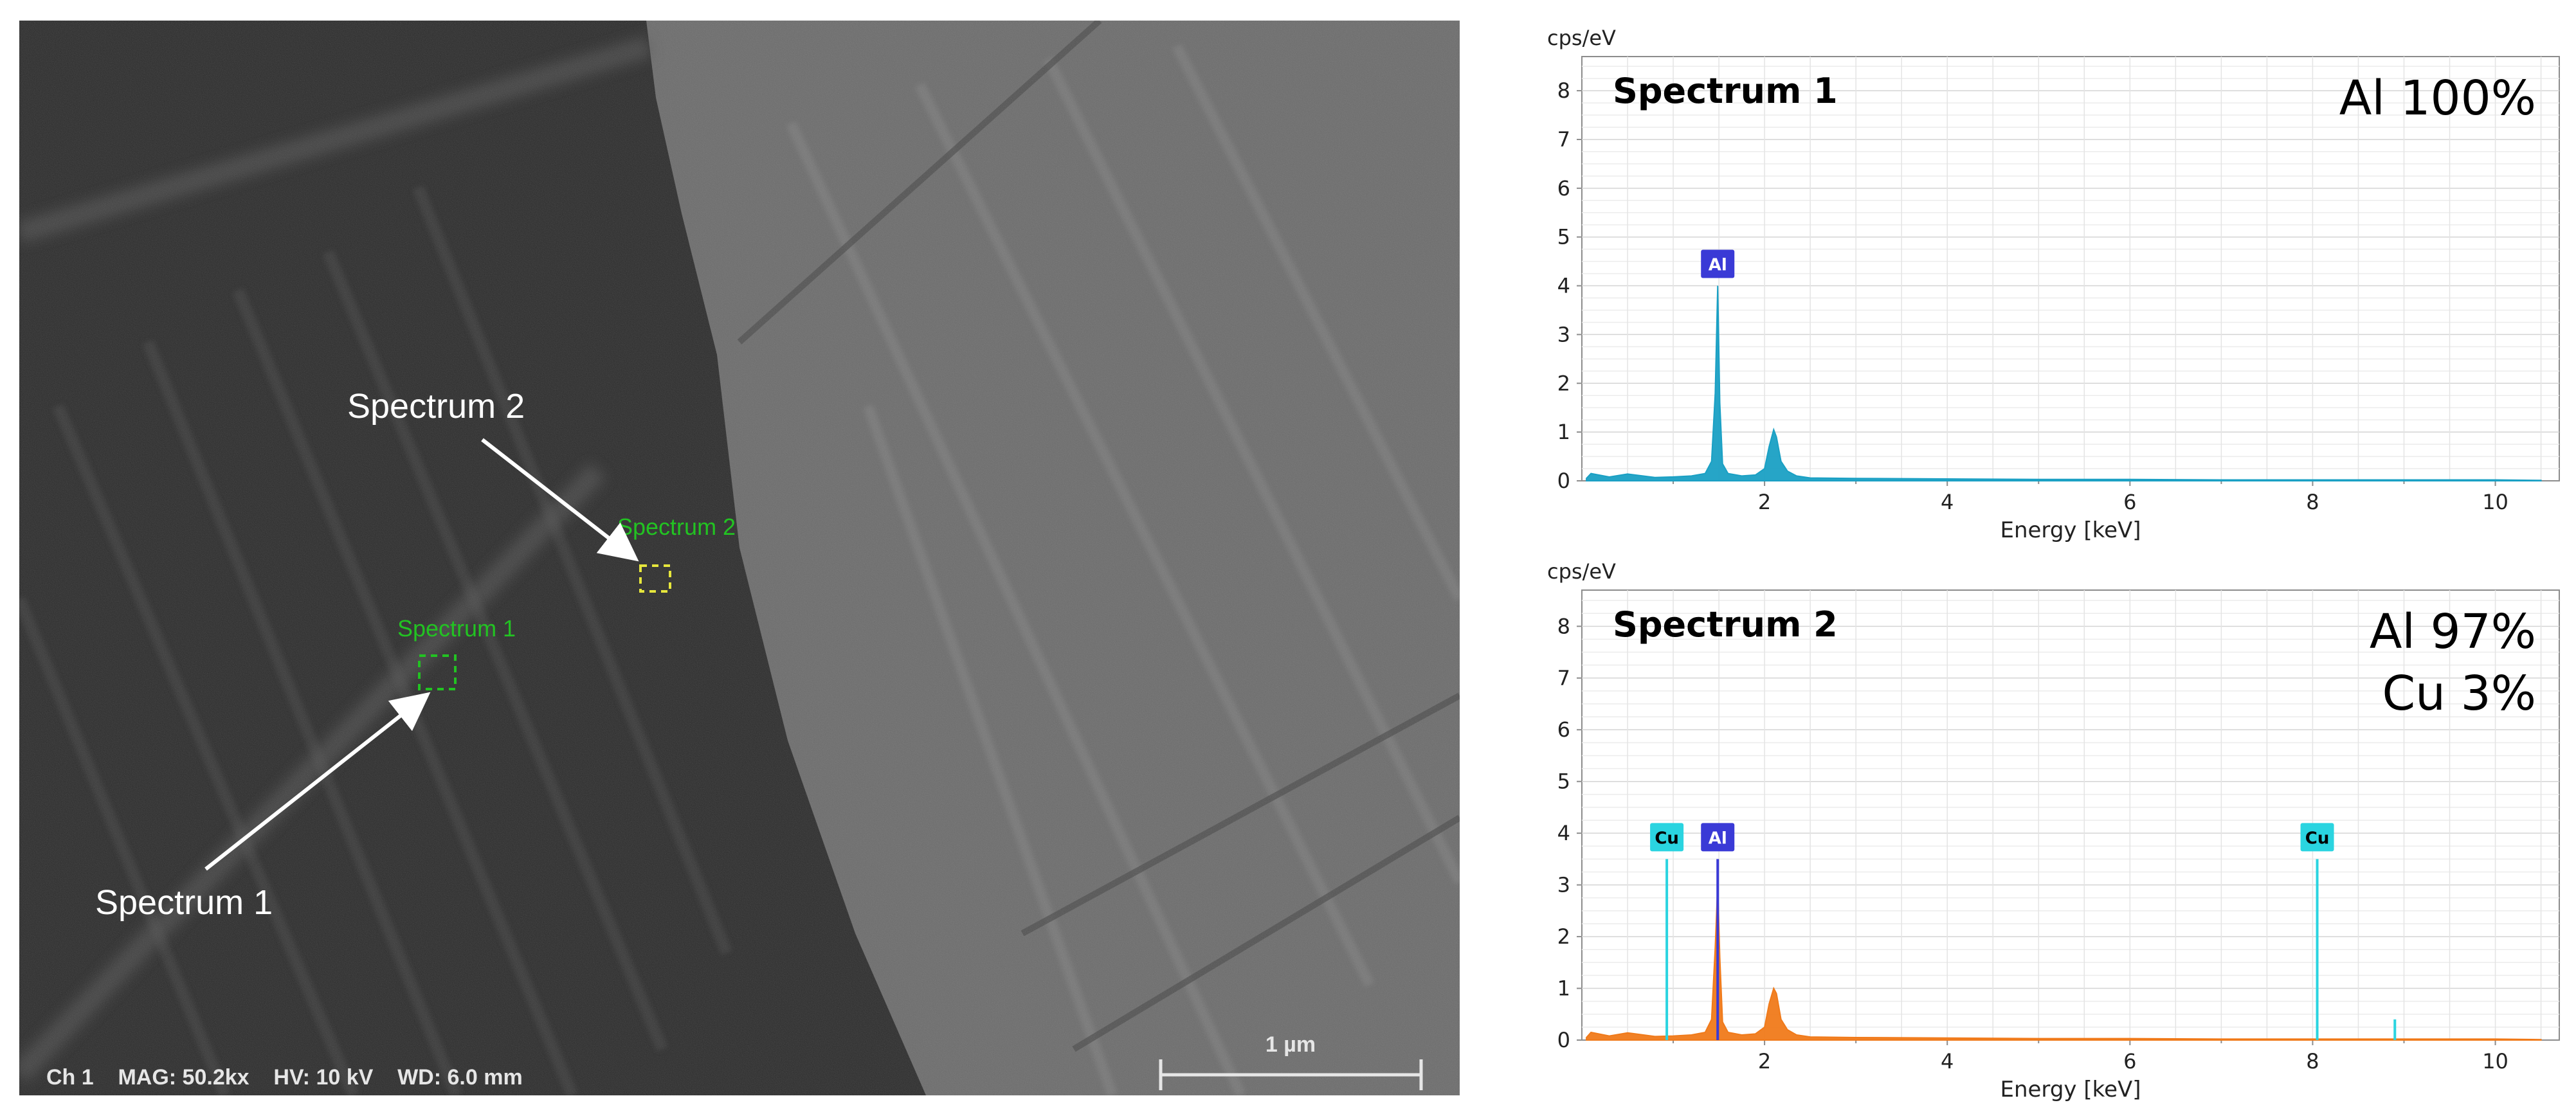  What do you see at coordinates (2064, 383) in the screenshot?
I see `chart-1-series-1-area` at bounding box center [2064, 383].